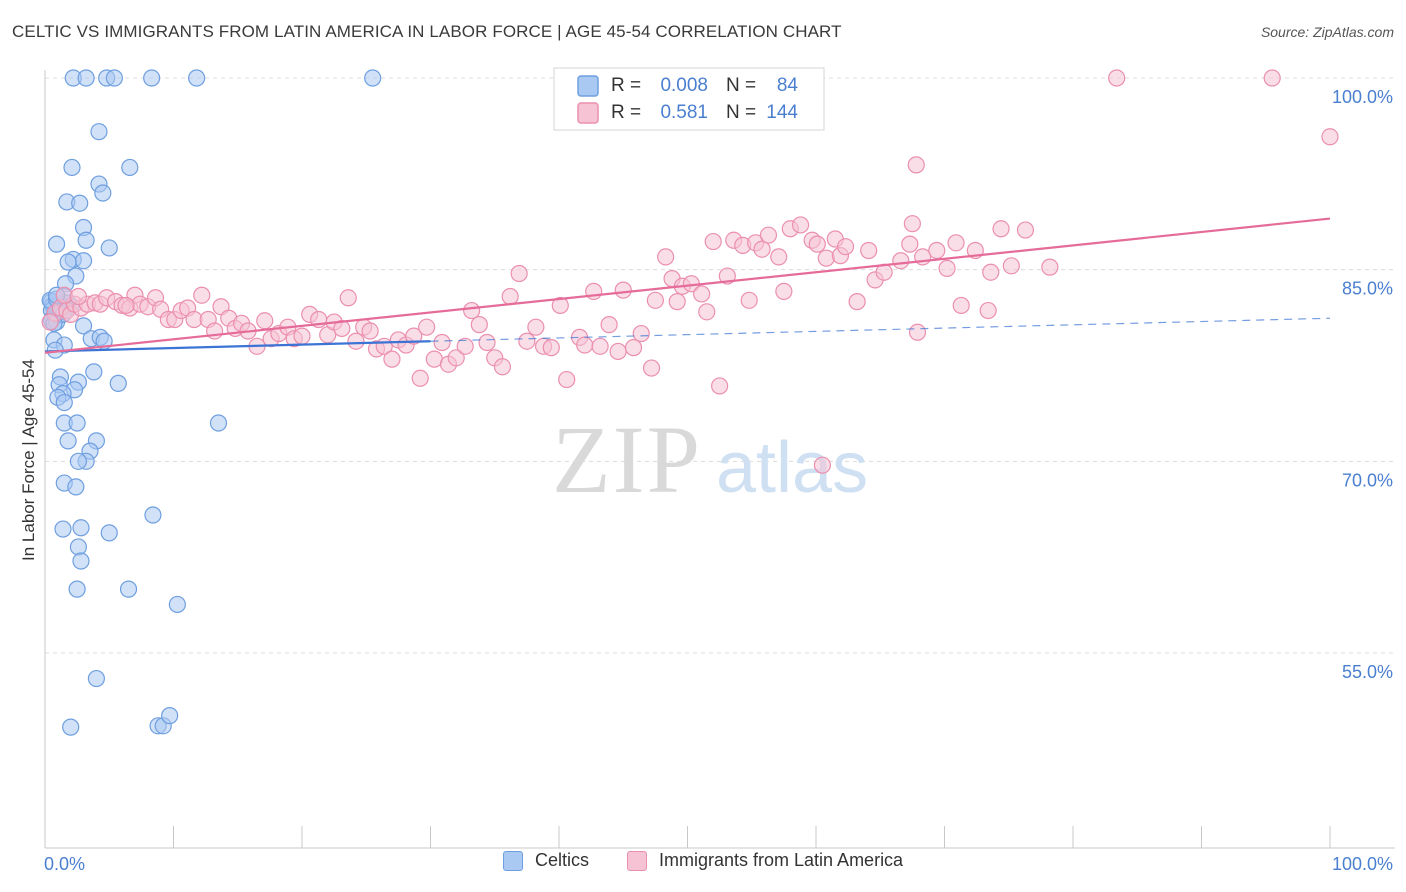 The image size is (1406, 892). Describe the element at coordinates (1327, 32) in the screenshot. I see `chart-source: Source: ZipAtlas.com` at that location.